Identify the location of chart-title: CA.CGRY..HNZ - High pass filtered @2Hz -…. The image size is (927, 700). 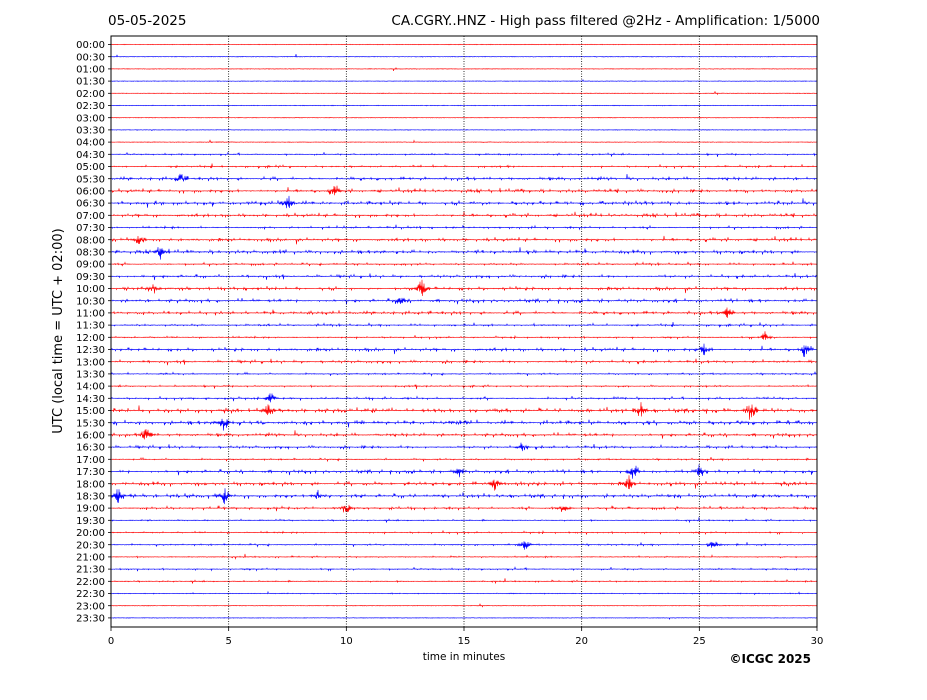
(605, 21).